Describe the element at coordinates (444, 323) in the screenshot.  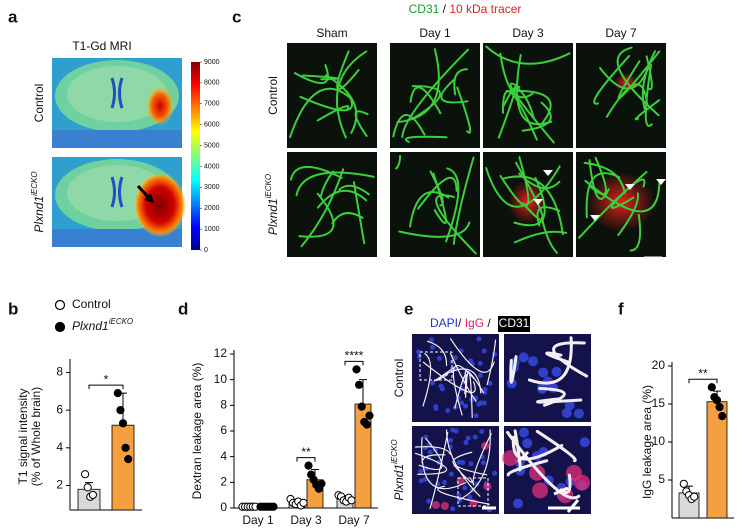
I see `header-part: DAPI` at that location.